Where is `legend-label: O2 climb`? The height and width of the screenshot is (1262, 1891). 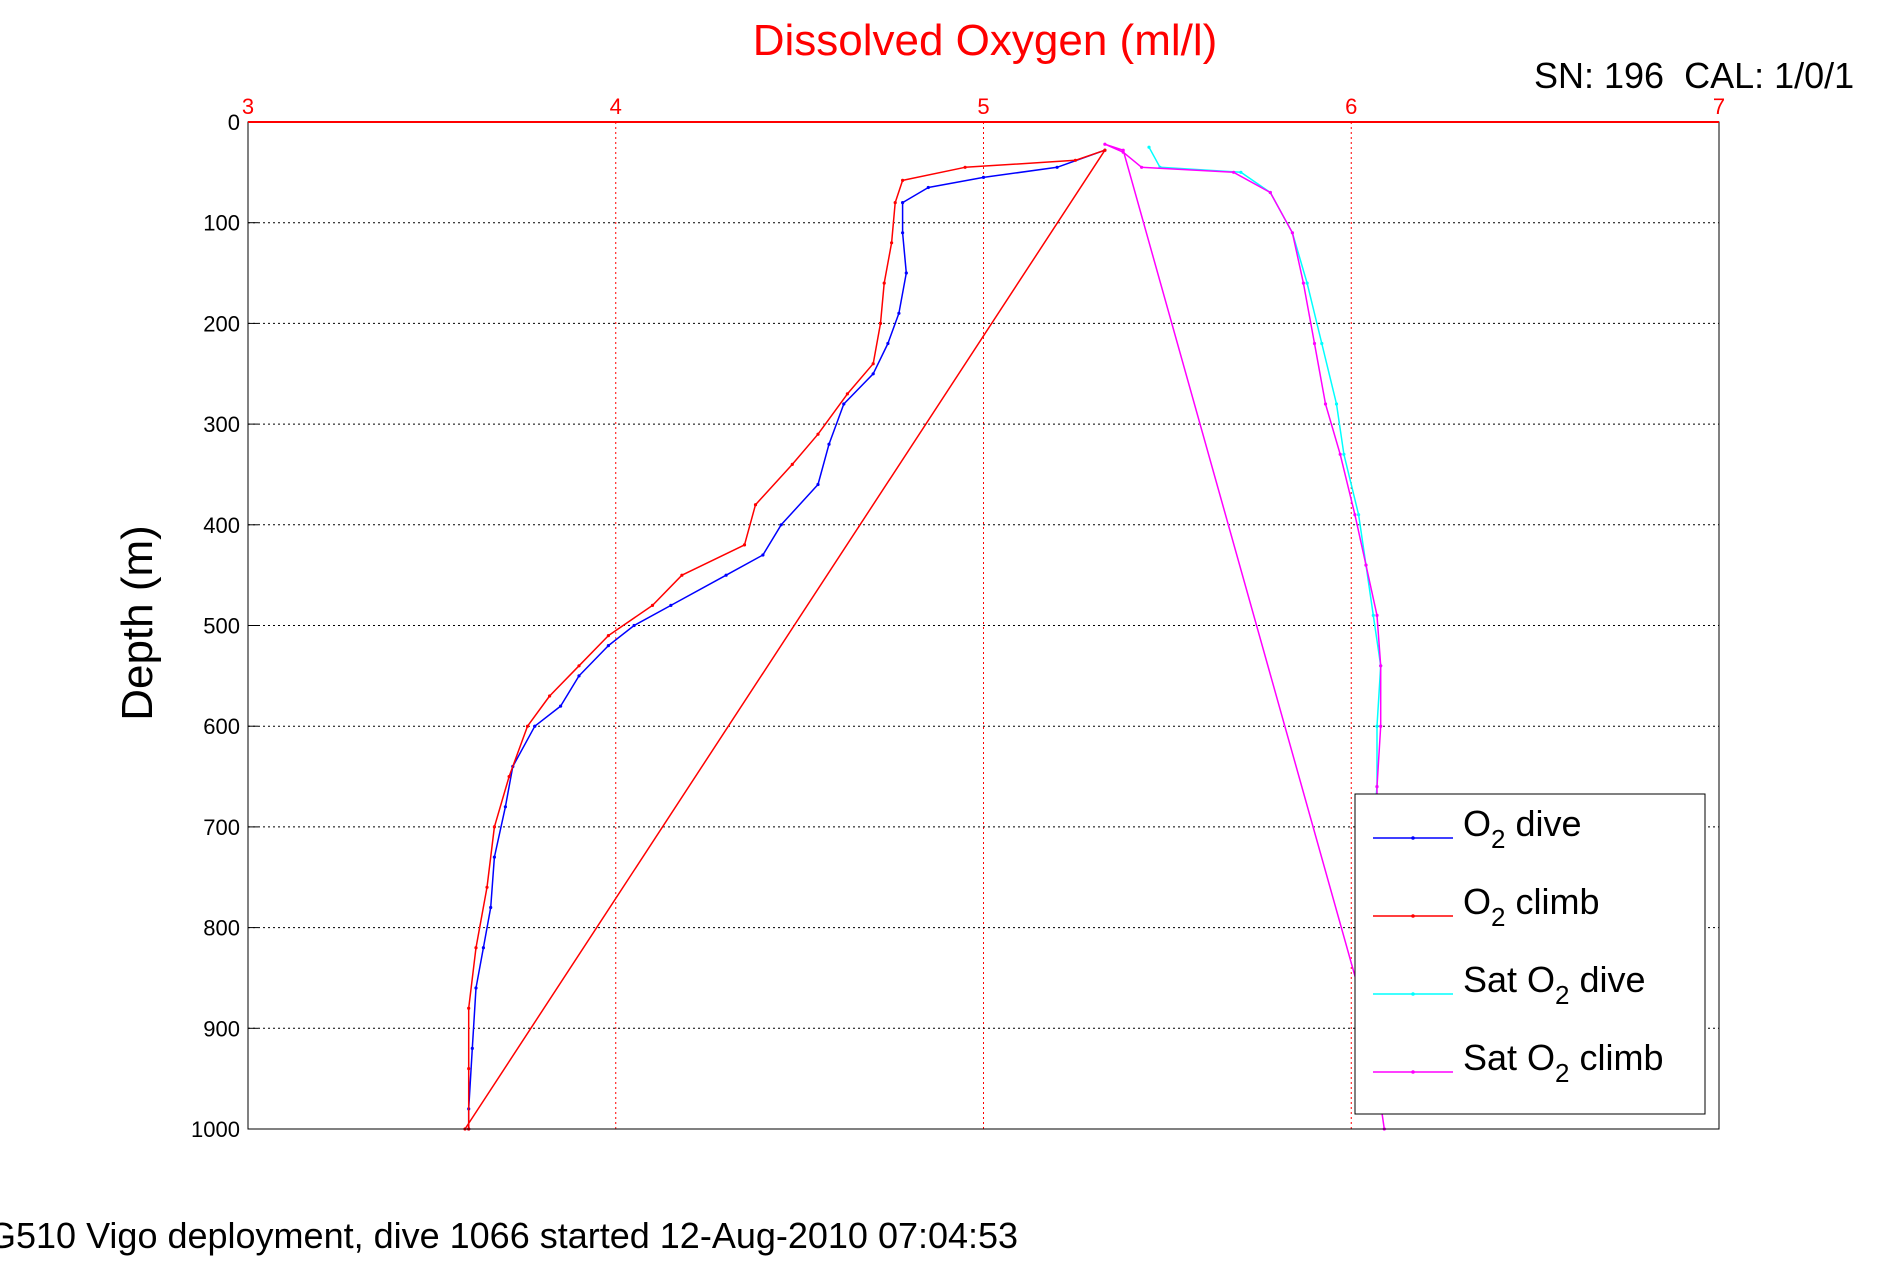 legend-label: O2 climb is located at coordinates (1531, 906).